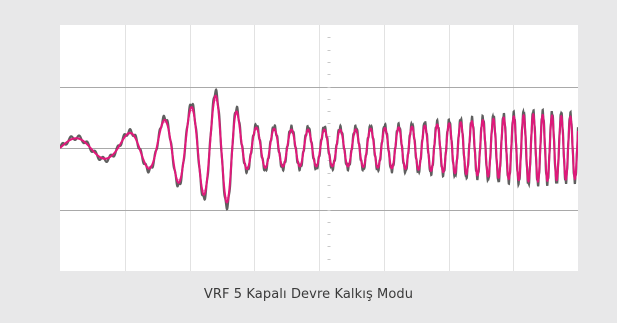 This screenshot has width=617, height=323. What do you see at coordinates (308, 294) in the screenshot?
I see `figure-caption: VRF 5 Kapalı Devre Kalkış Modu` at bounding box center [308, 294].